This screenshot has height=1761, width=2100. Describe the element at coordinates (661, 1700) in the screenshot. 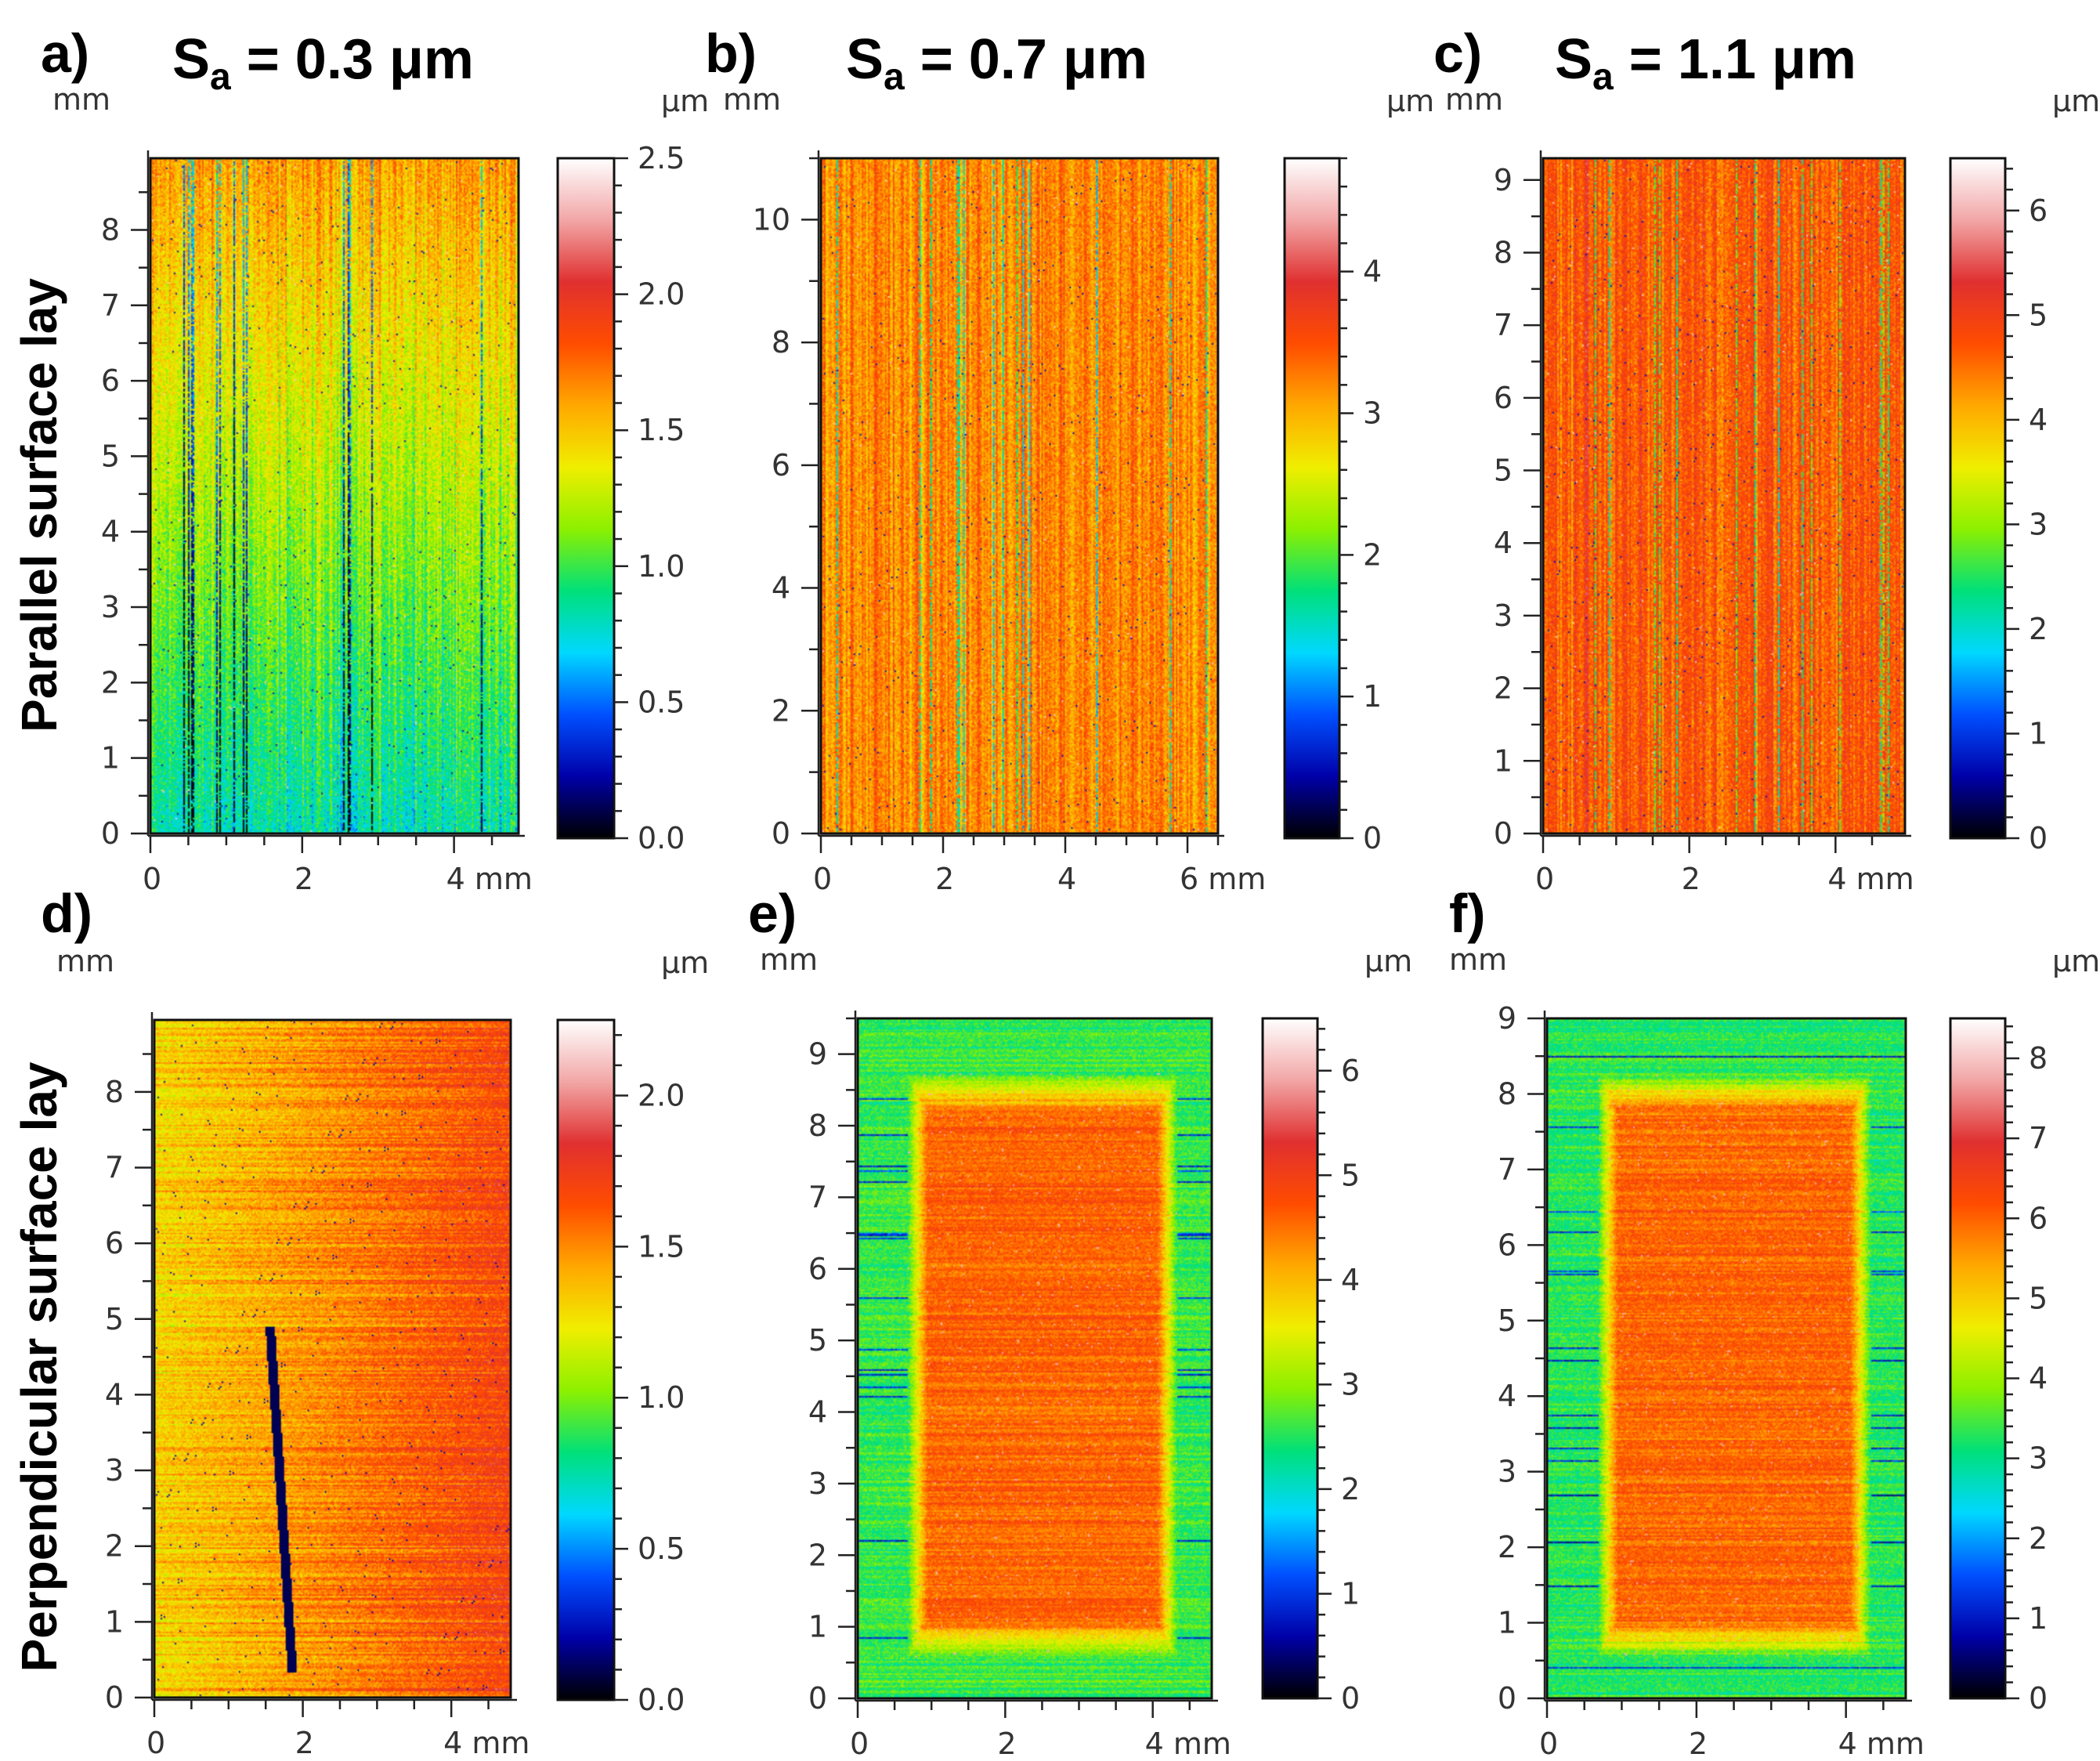

I see `z-tick-label: 0.0` at that location.